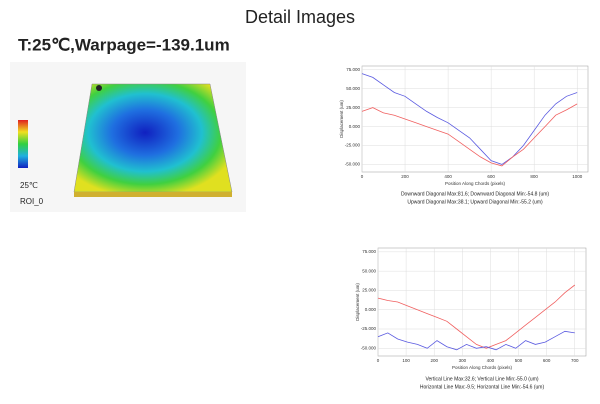 Image resolution: width=600 pixels, height=404 pixels. What do you see at coordinates (153, 138) in the screenshot?
I see `warpage-surface` at bounding box center [153, 138].